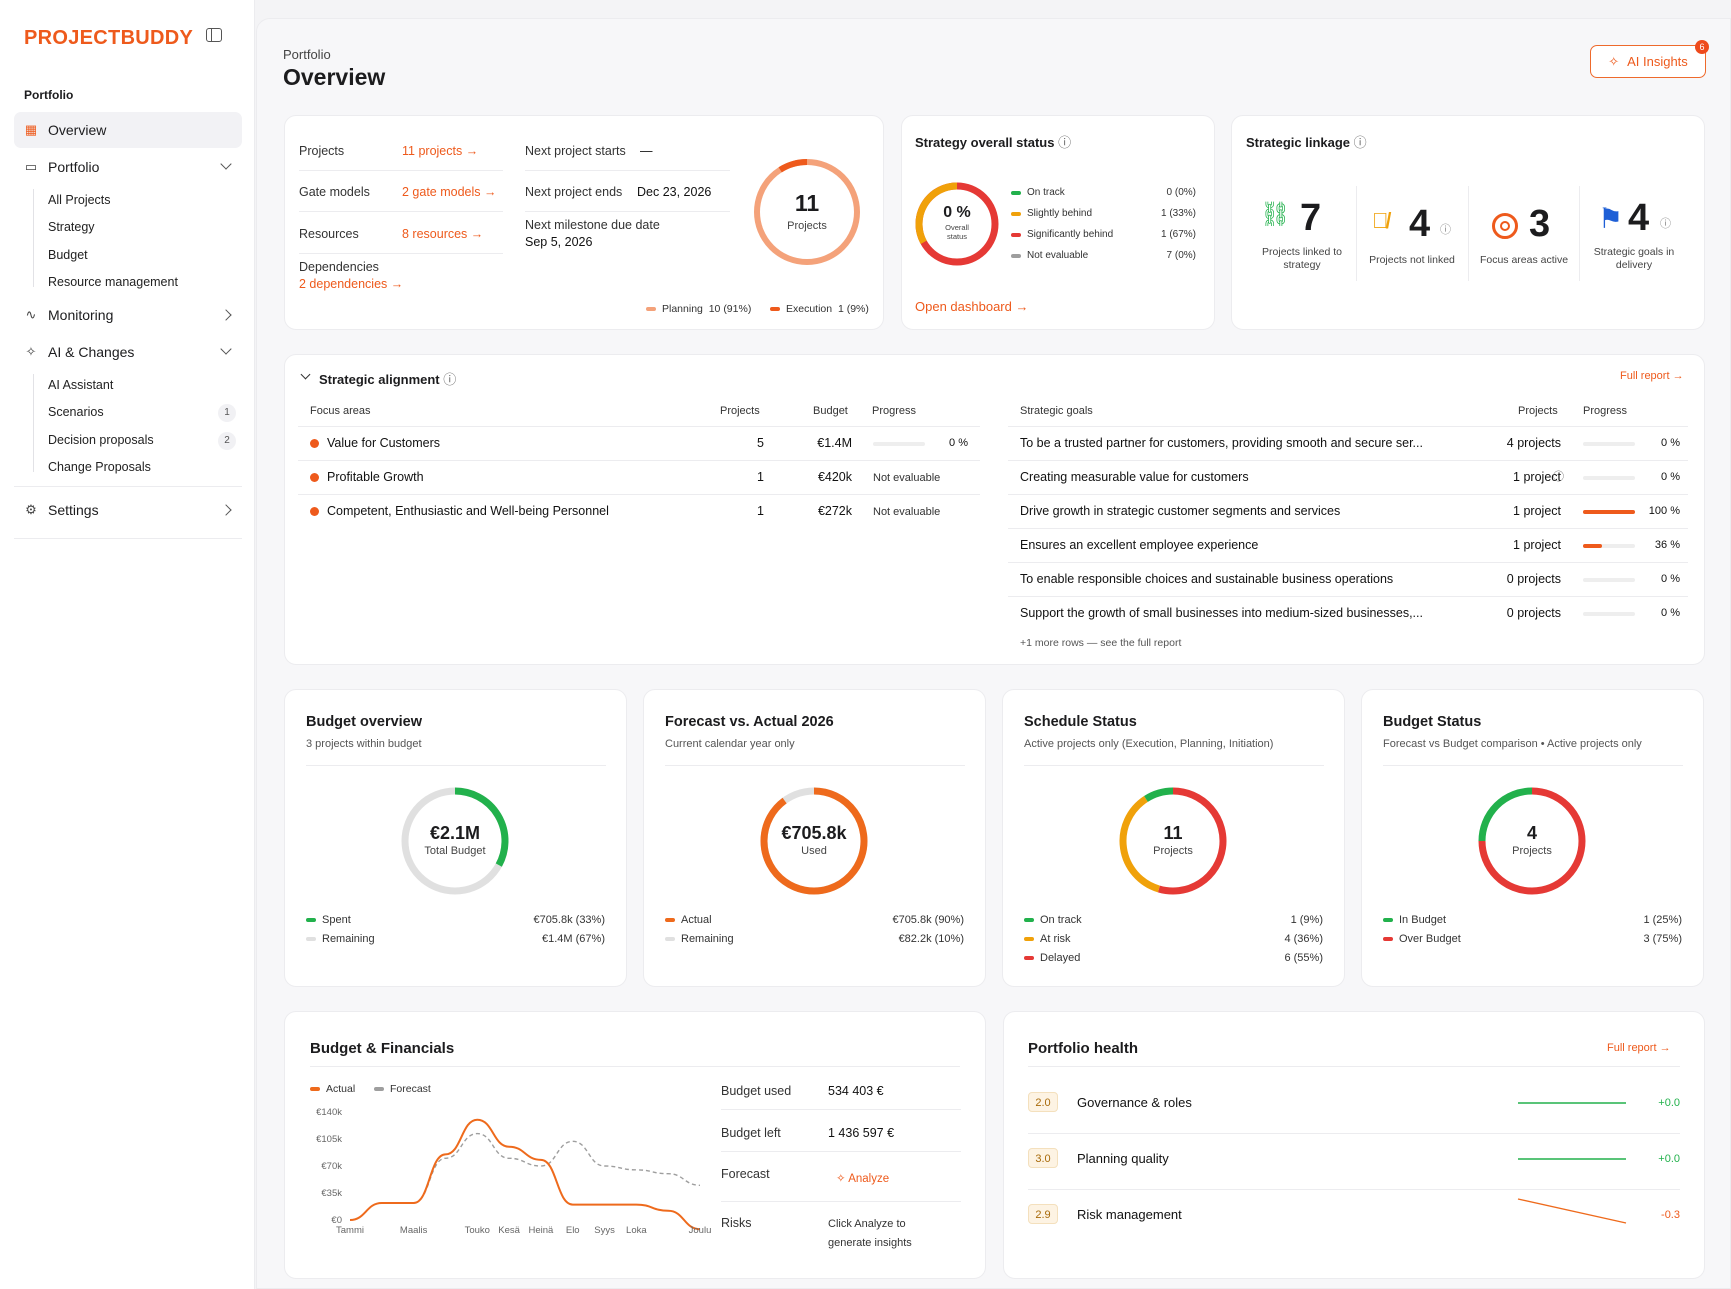  I want to click on health-category-label: Planning quality, so click(1123, 1158).